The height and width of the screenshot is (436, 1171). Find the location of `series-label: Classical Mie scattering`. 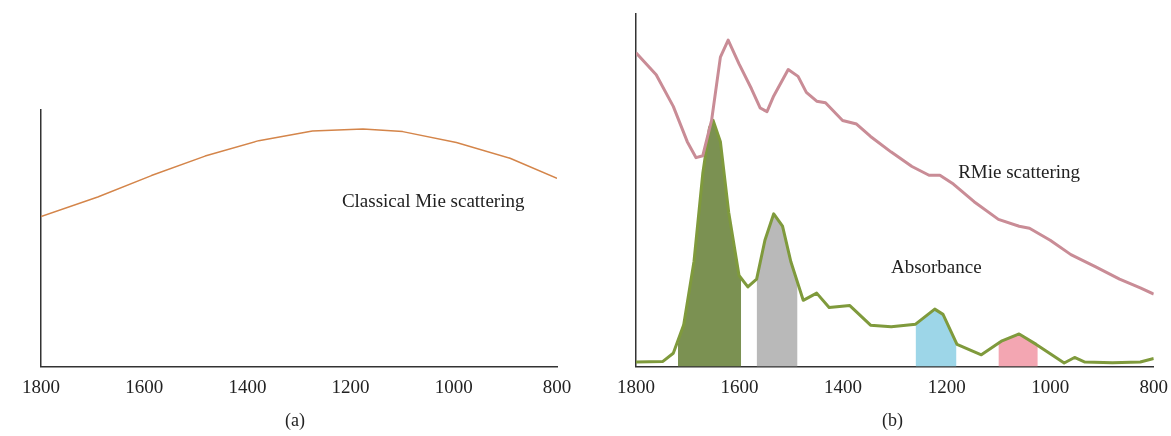

series-label: Classical Mie scattering is located at coordinates (433, 201).